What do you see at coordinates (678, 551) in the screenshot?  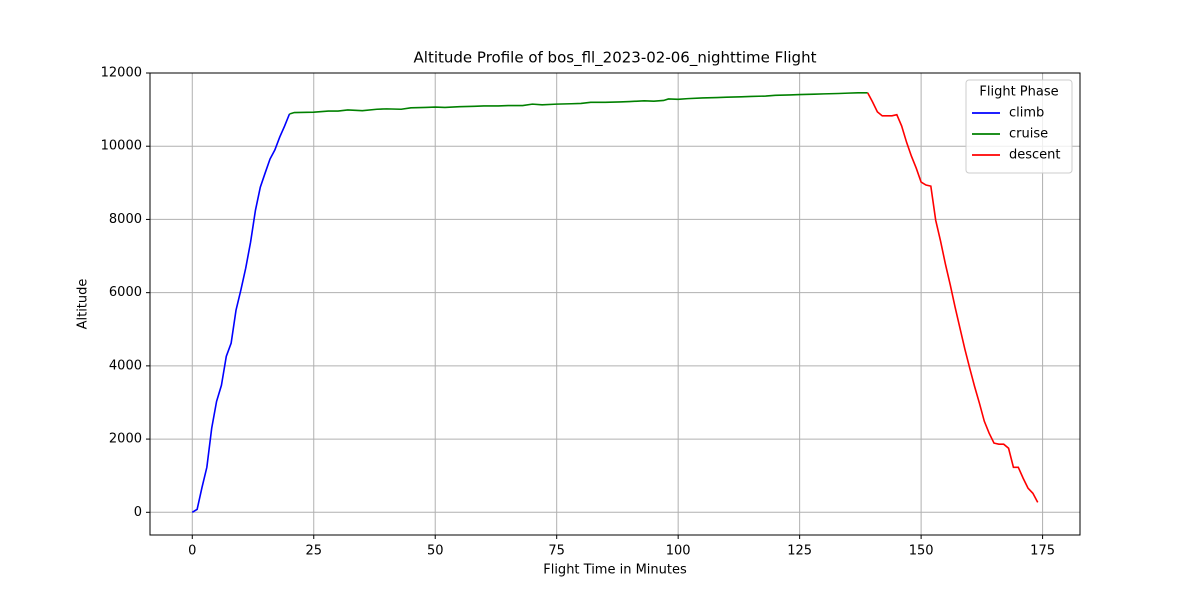 I see `x-tick-label: 100` at bounding box center [678, 551].